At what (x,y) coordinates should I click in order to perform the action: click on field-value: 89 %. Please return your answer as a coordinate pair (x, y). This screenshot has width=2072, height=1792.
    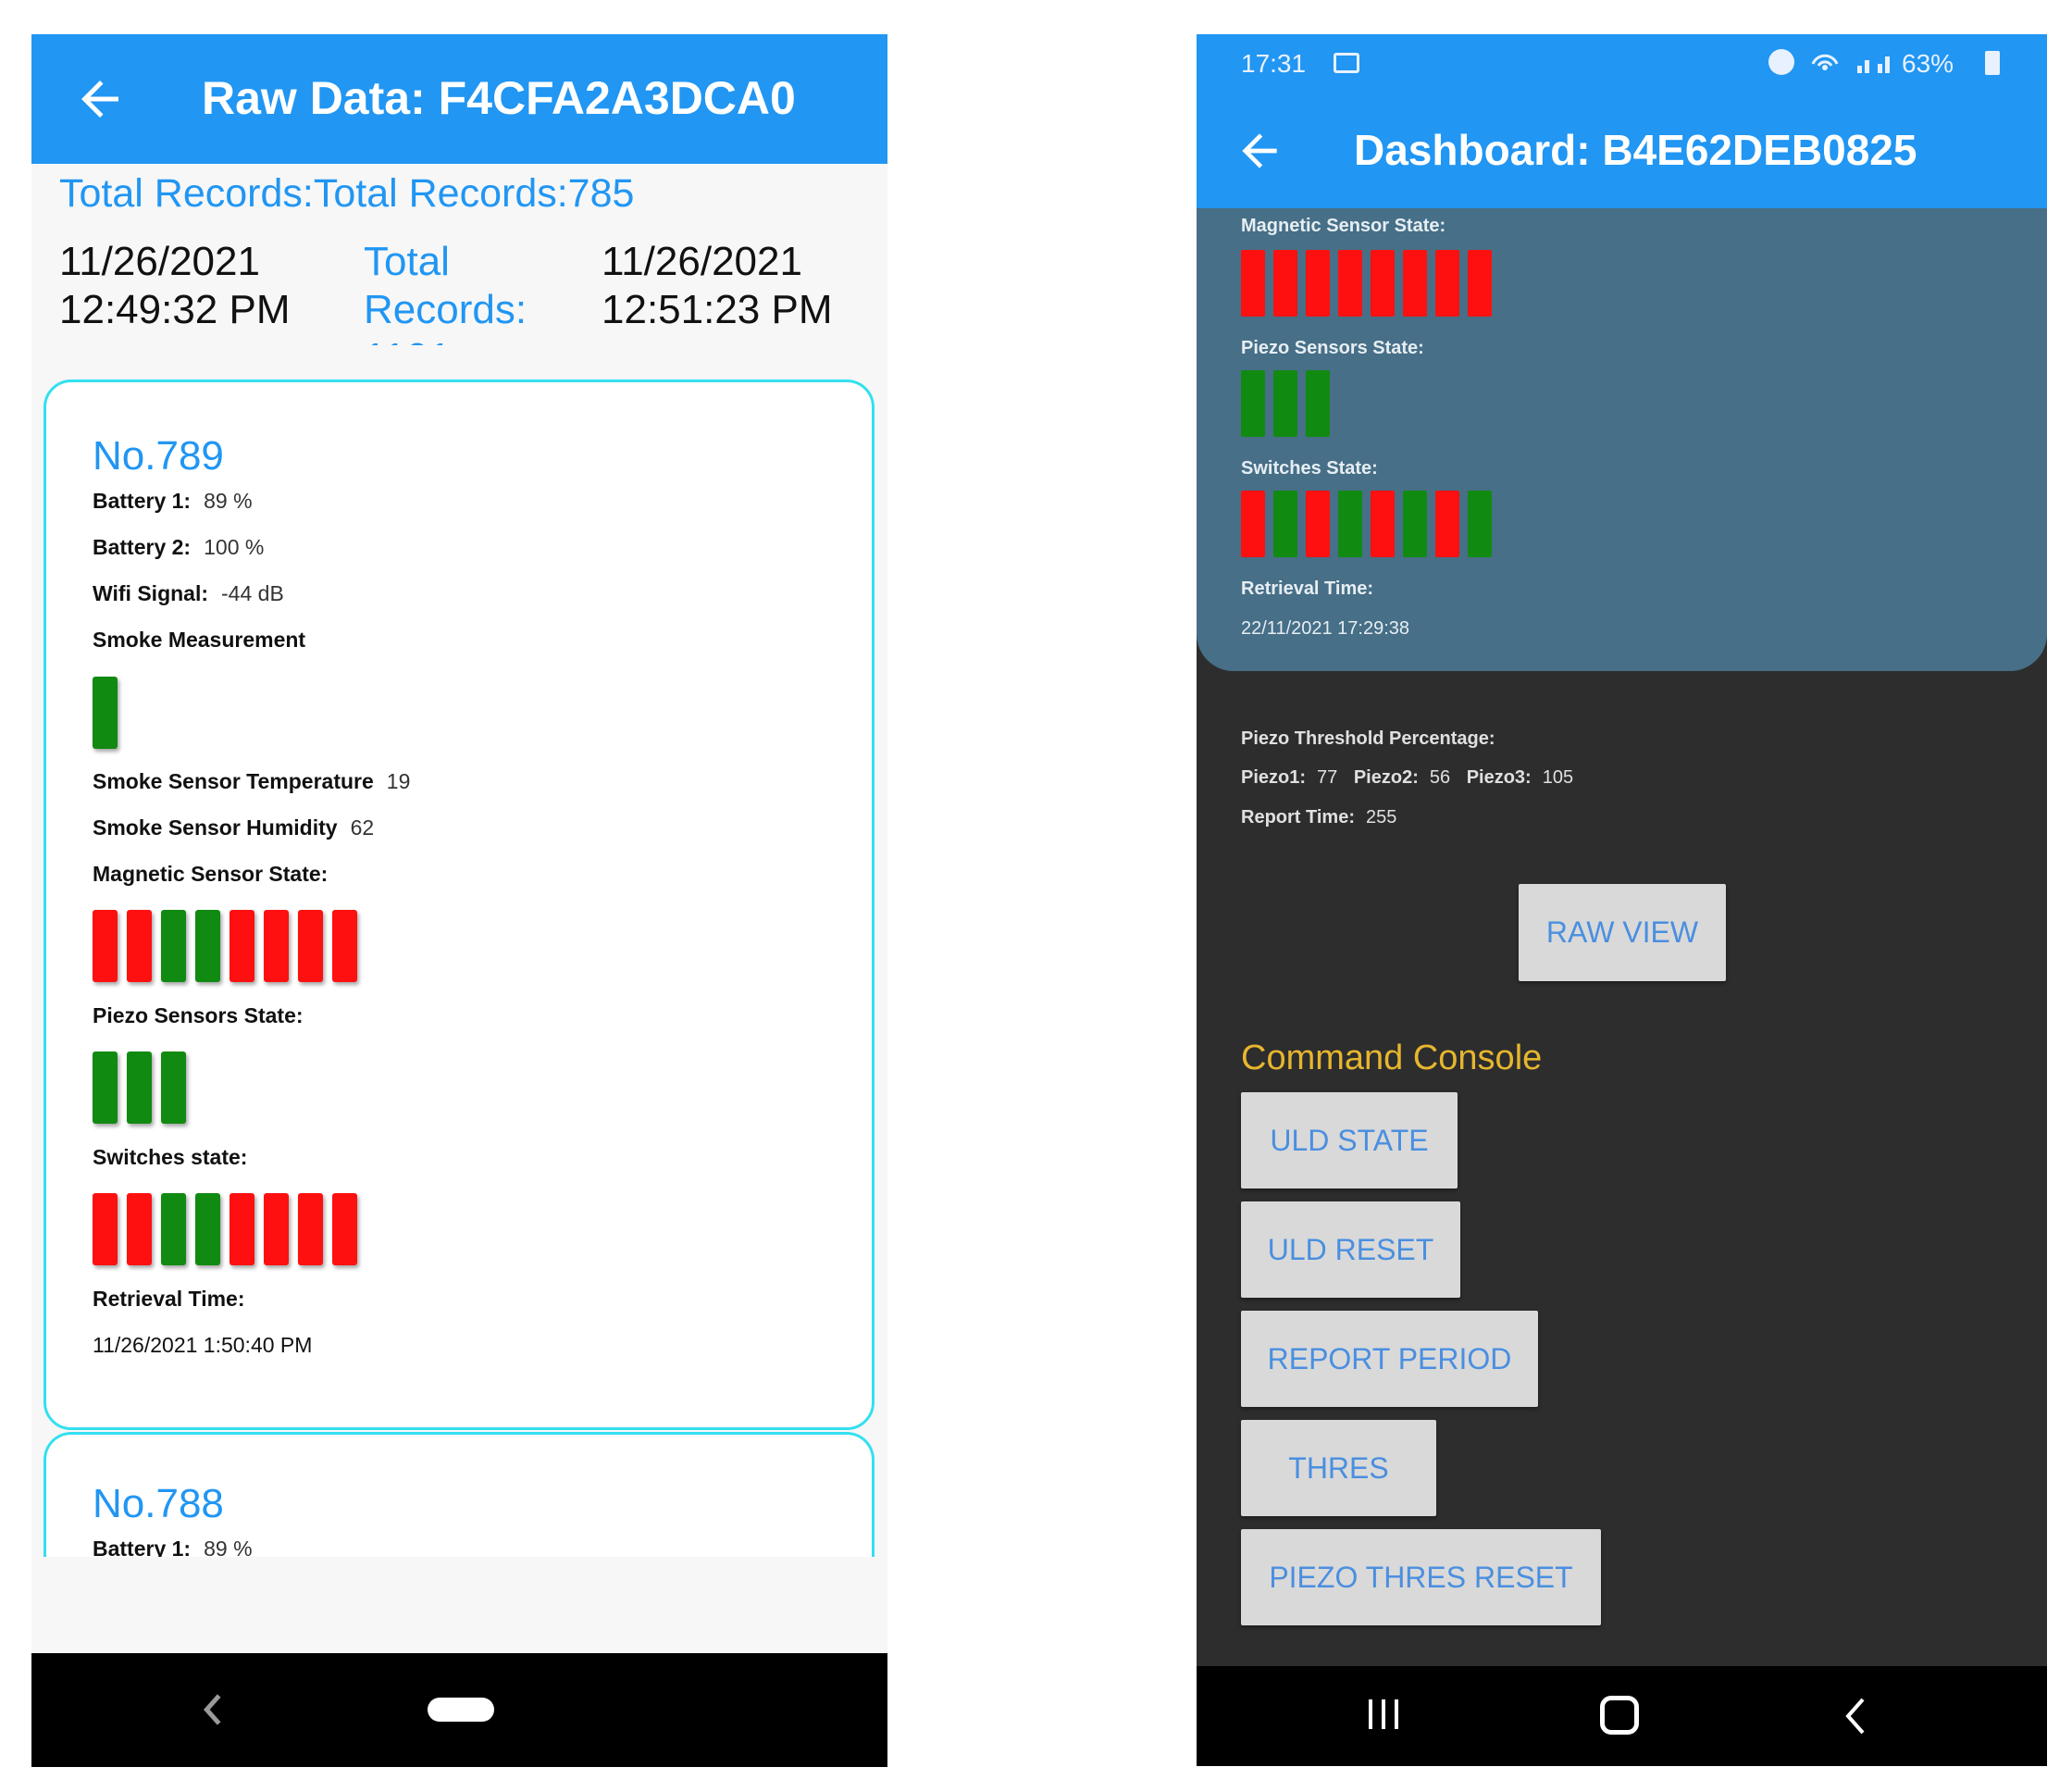
    Looking at the image, I should click on (228, 1549).